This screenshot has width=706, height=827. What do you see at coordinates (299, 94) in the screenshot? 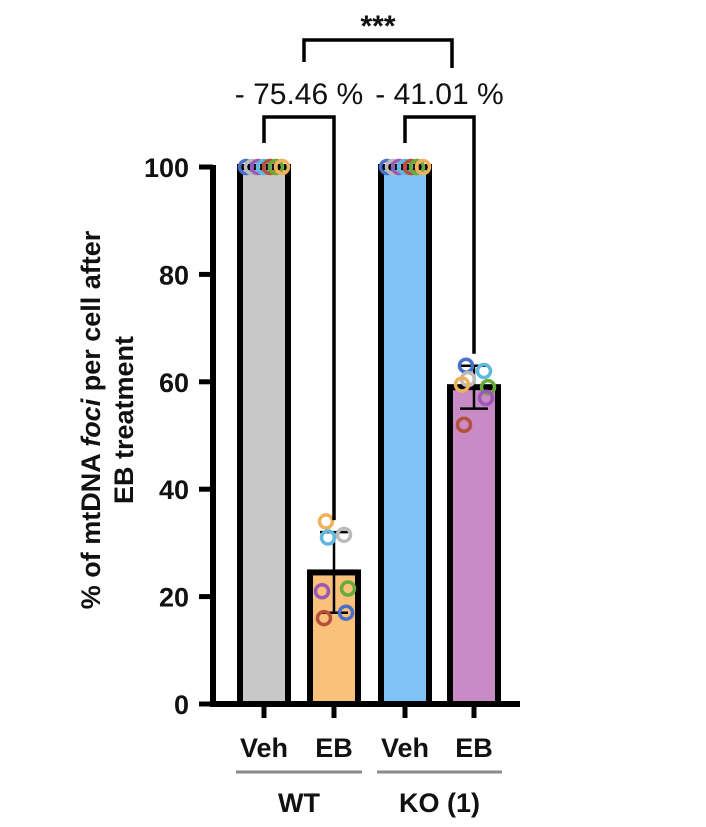
I see `percent-change-label: - 75.46 %` at bounding box center [299, 94].